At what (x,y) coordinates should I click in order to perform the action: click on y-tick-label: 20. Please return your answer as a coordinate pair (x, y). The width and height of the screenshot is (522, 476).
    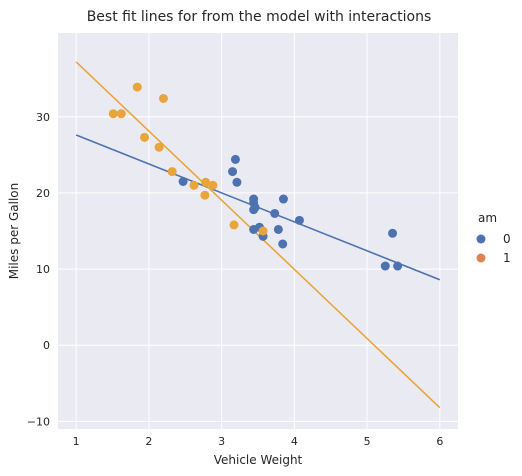
    Looking at the image, I should click on (43, 193).